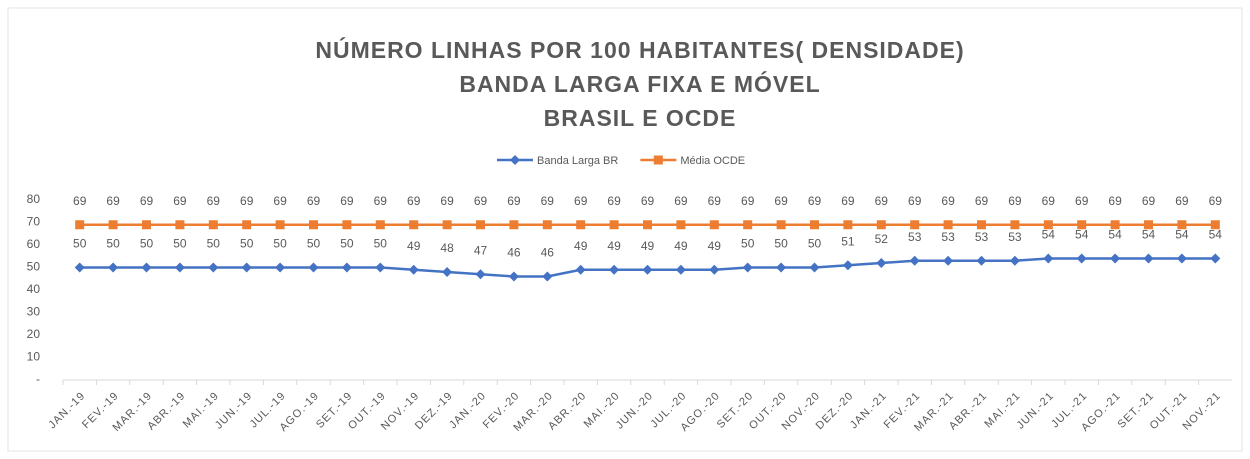 The image size is (1250, 459). Describe the element at coordinates (447, 248) in the screenshot. I see `data-label: 48` at that location.